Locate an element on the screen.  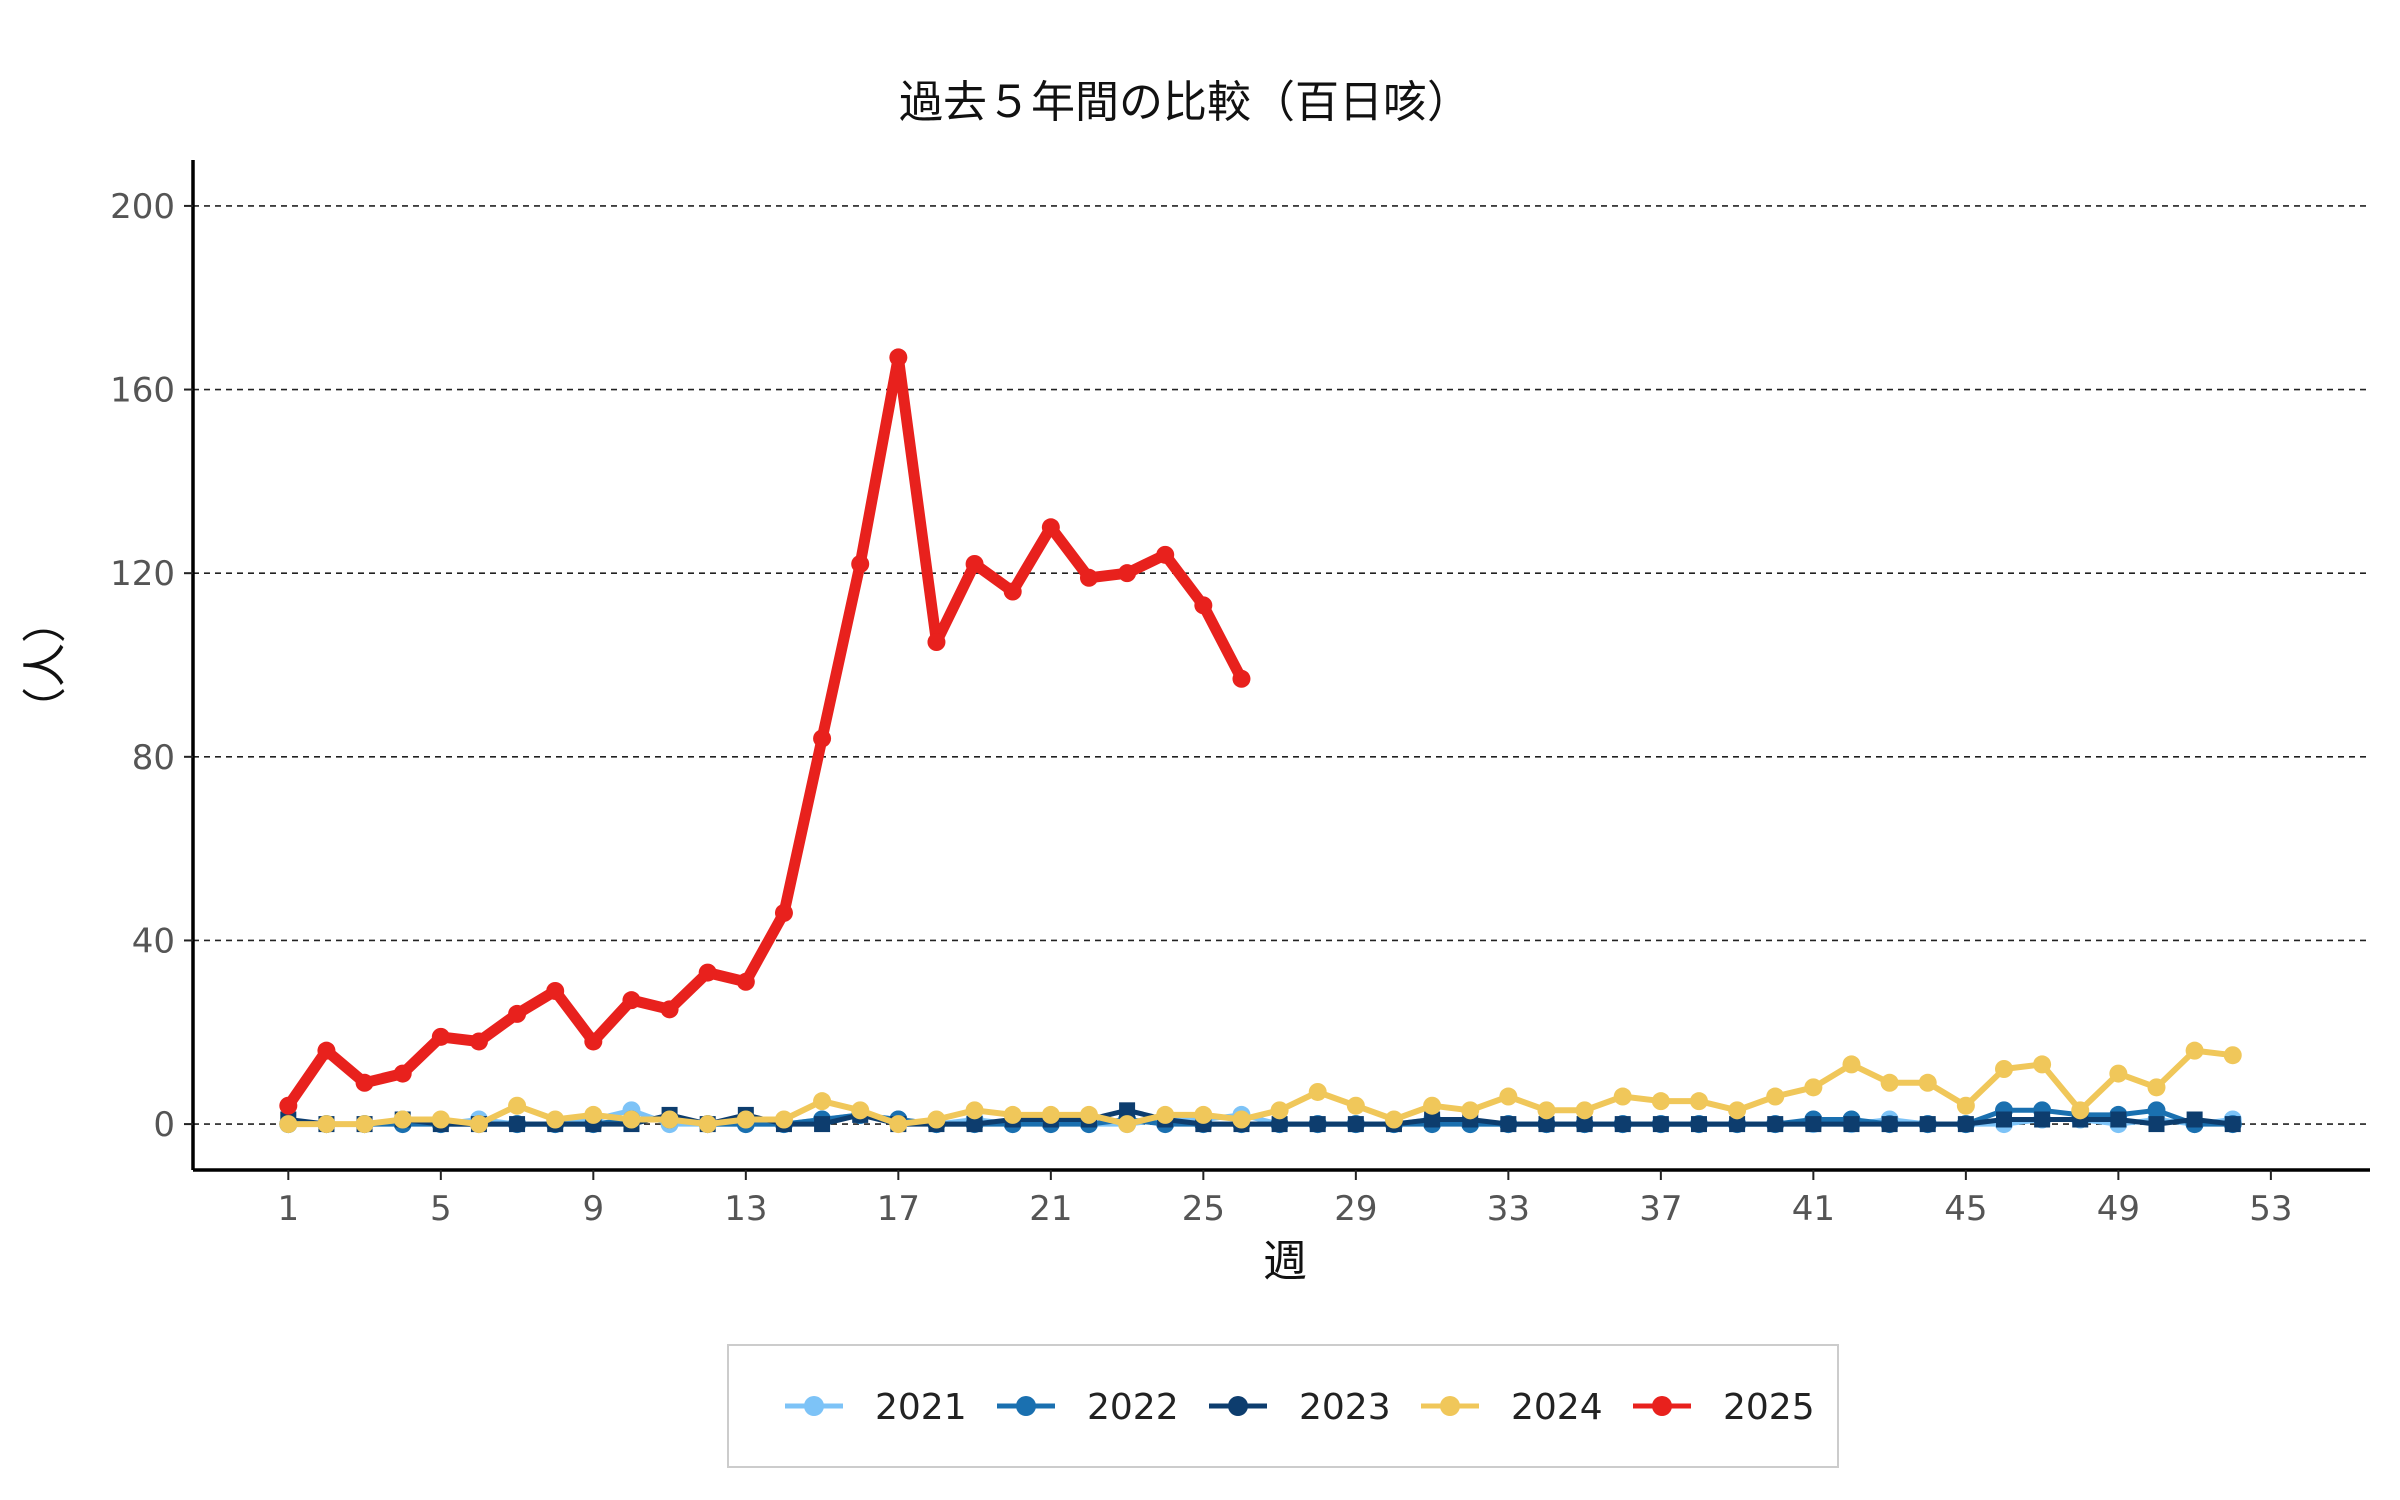
y-axis-title: （人） is located at coordinates (45, 665).